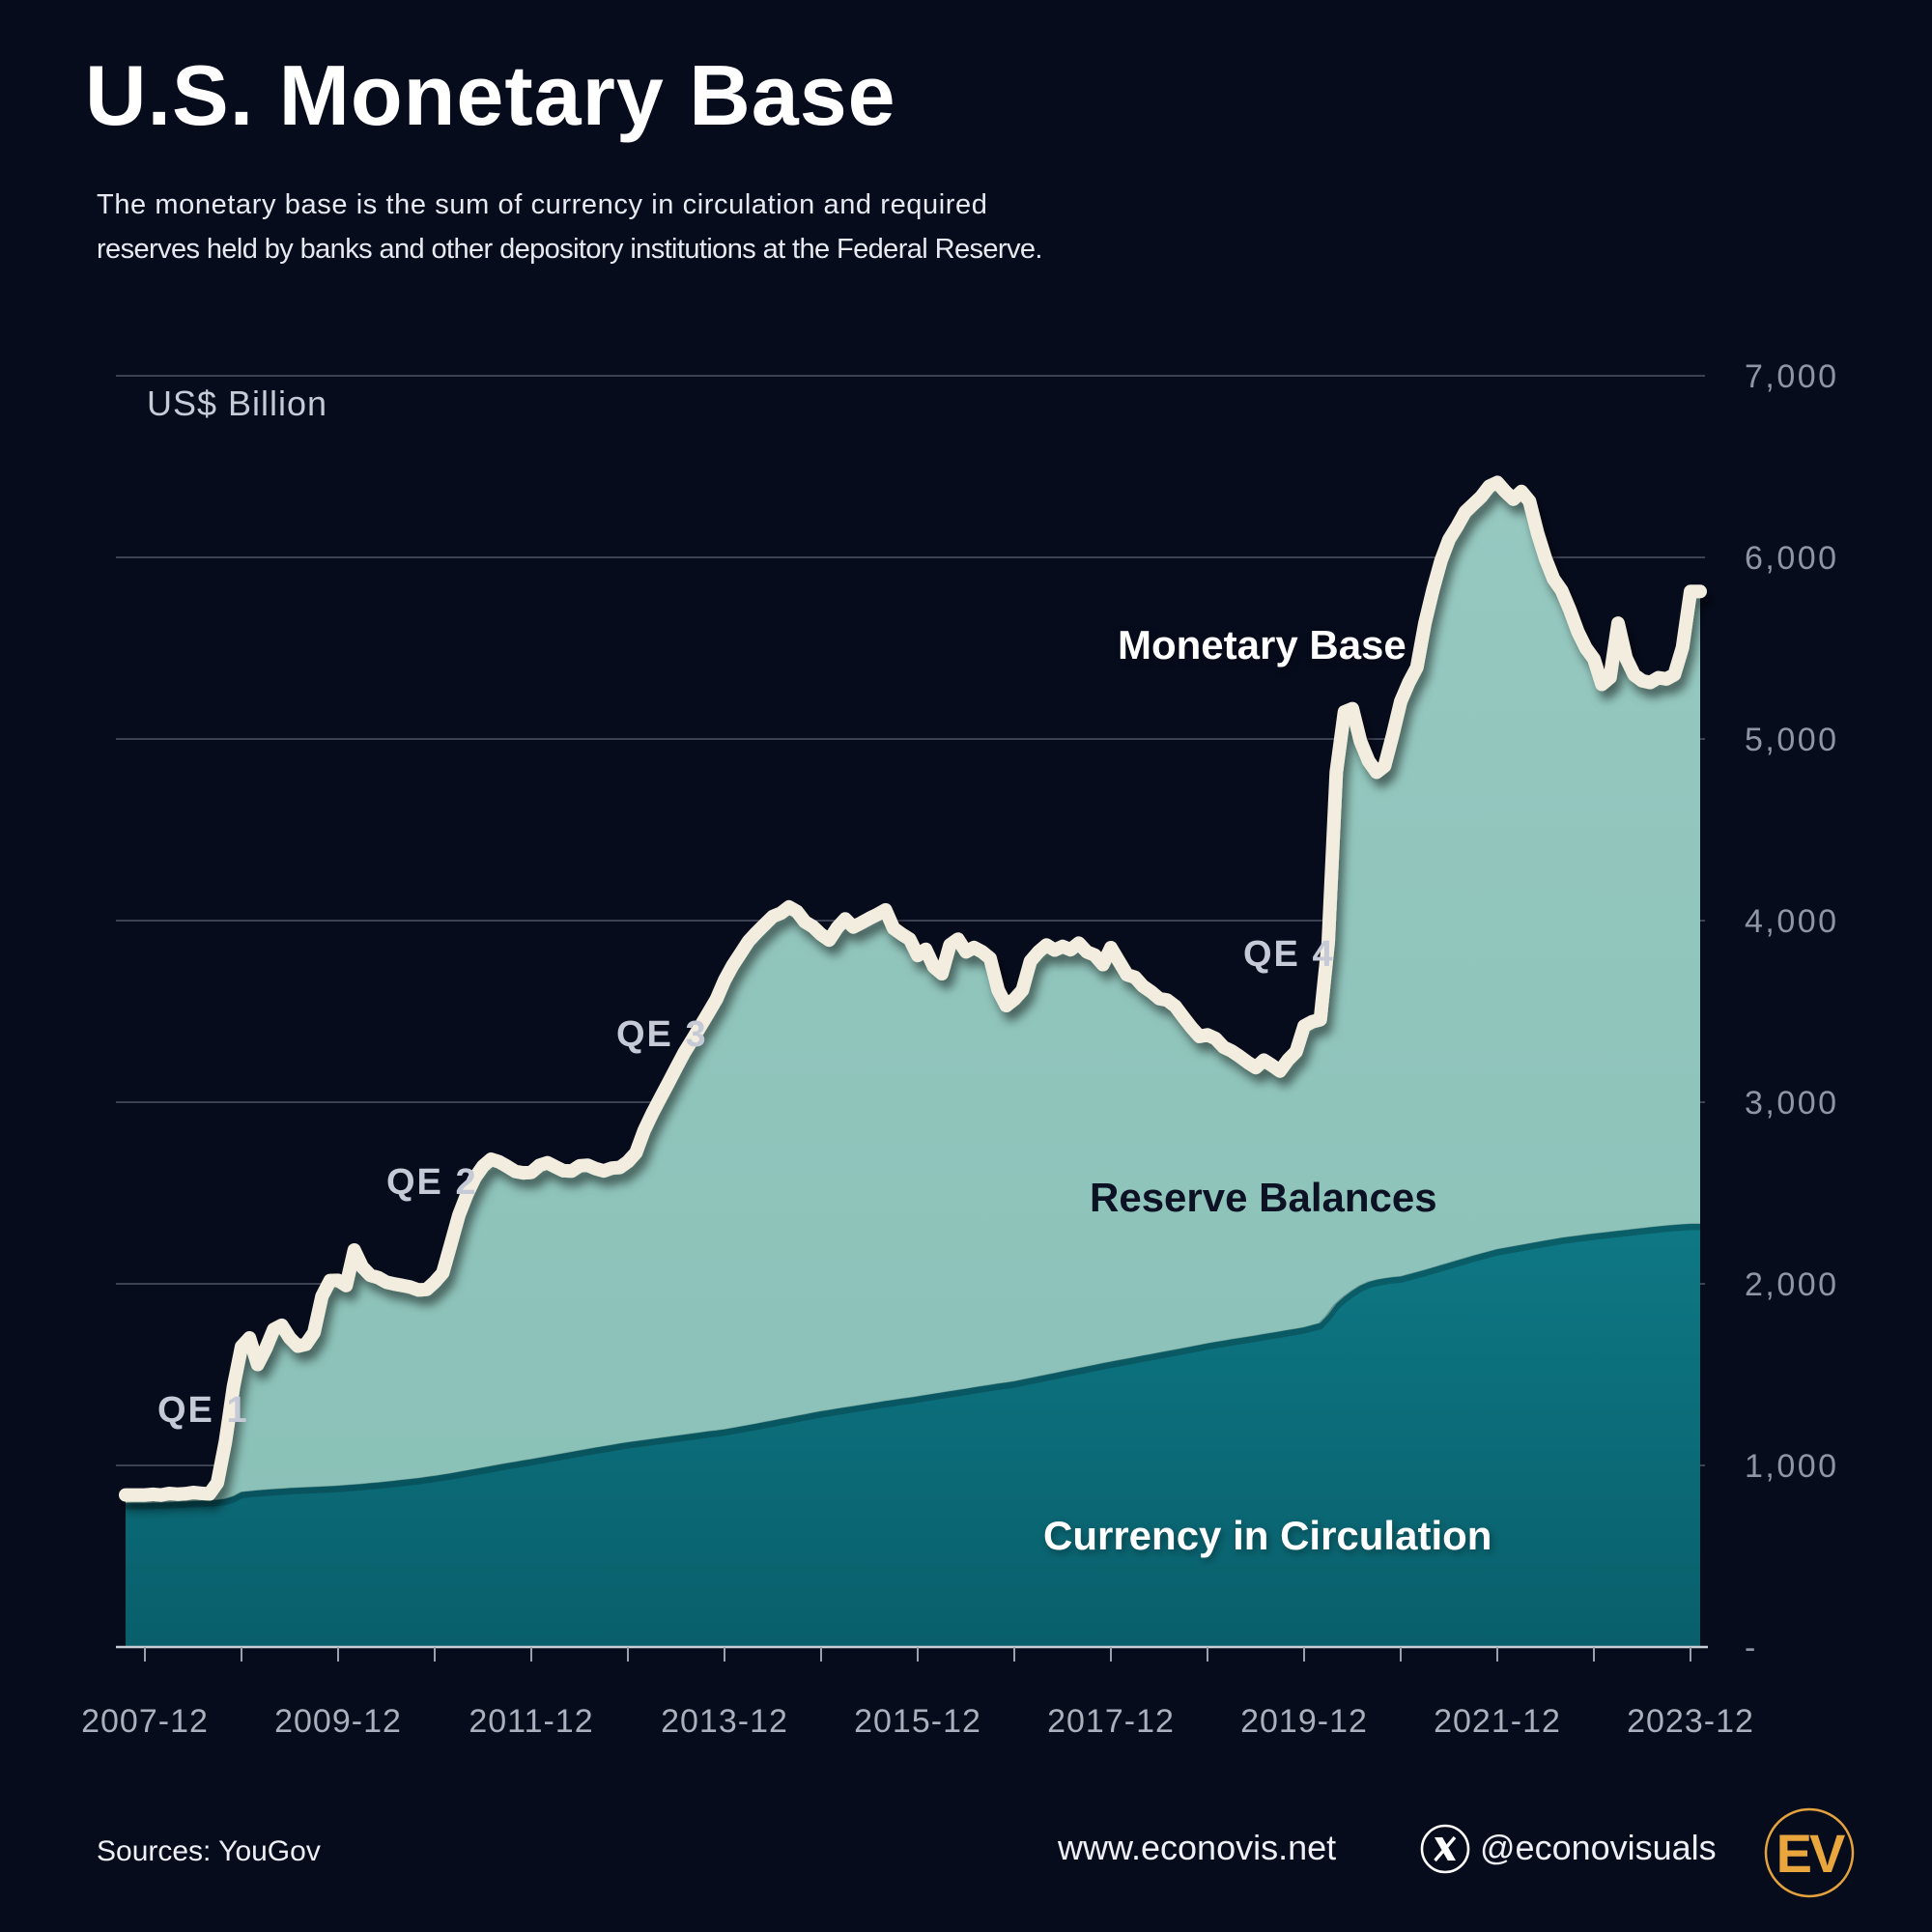 This screenshot has height=1932, width=1932. What do you see at coordinates (724, 1721) in the screenshot?
I see `x-tick-2013: 2013-12` at bounding box center [724, 1721].